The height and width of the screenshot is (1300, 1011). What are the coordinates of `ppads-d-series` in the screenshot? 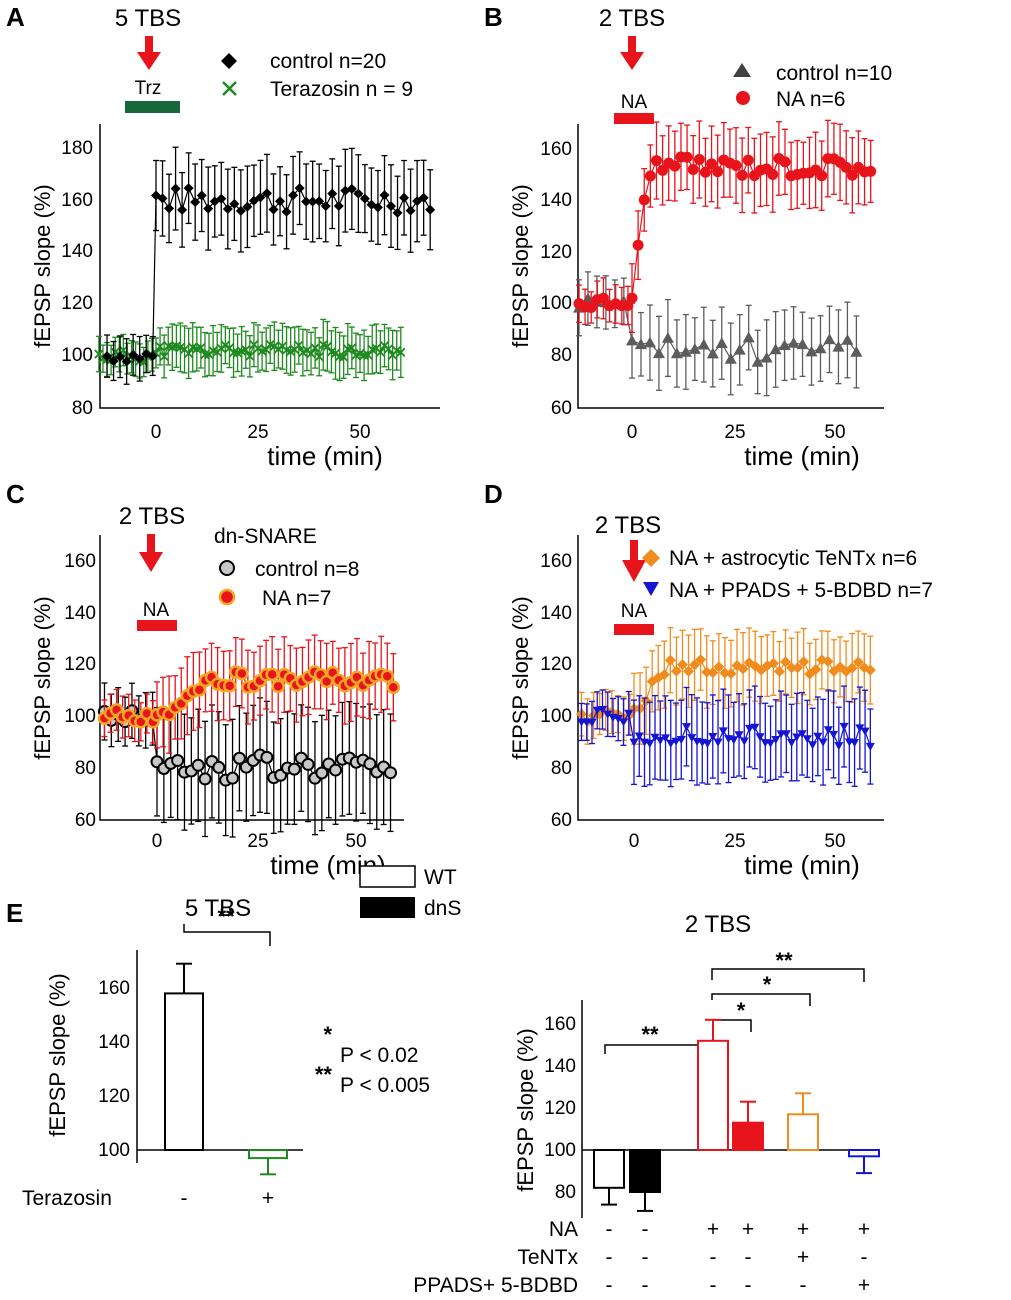 It's located at (725, 736).